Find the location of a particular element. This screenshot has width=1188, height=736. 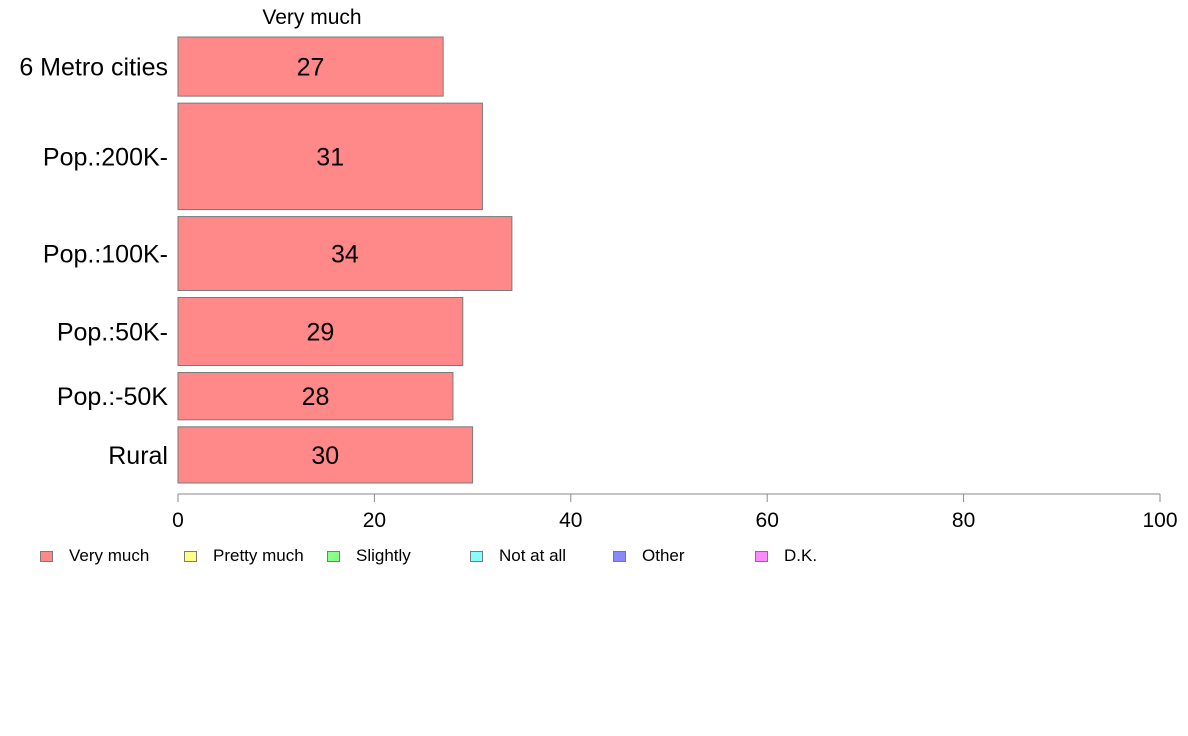

category-label: Pop.:200K- is located at coordinates (105, 157).